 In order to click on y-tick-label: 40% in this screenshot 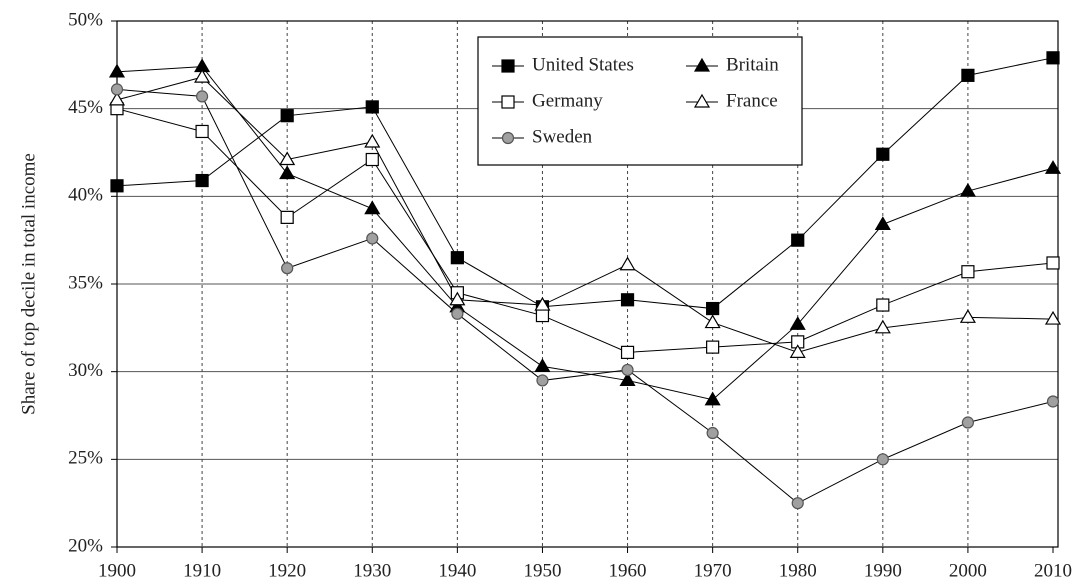, I will do `click(85, 195)`.